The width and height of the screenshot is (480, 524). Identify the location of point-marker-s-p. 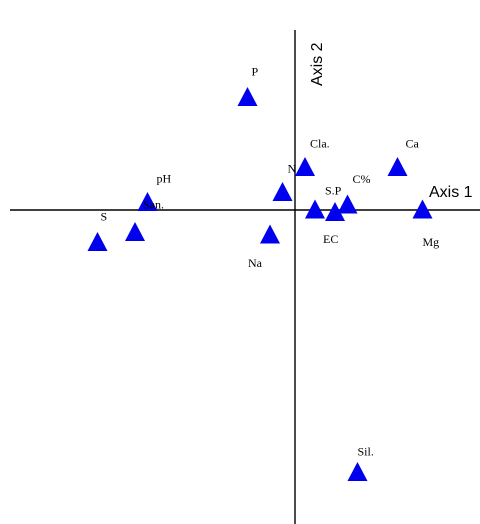
(335, 212).